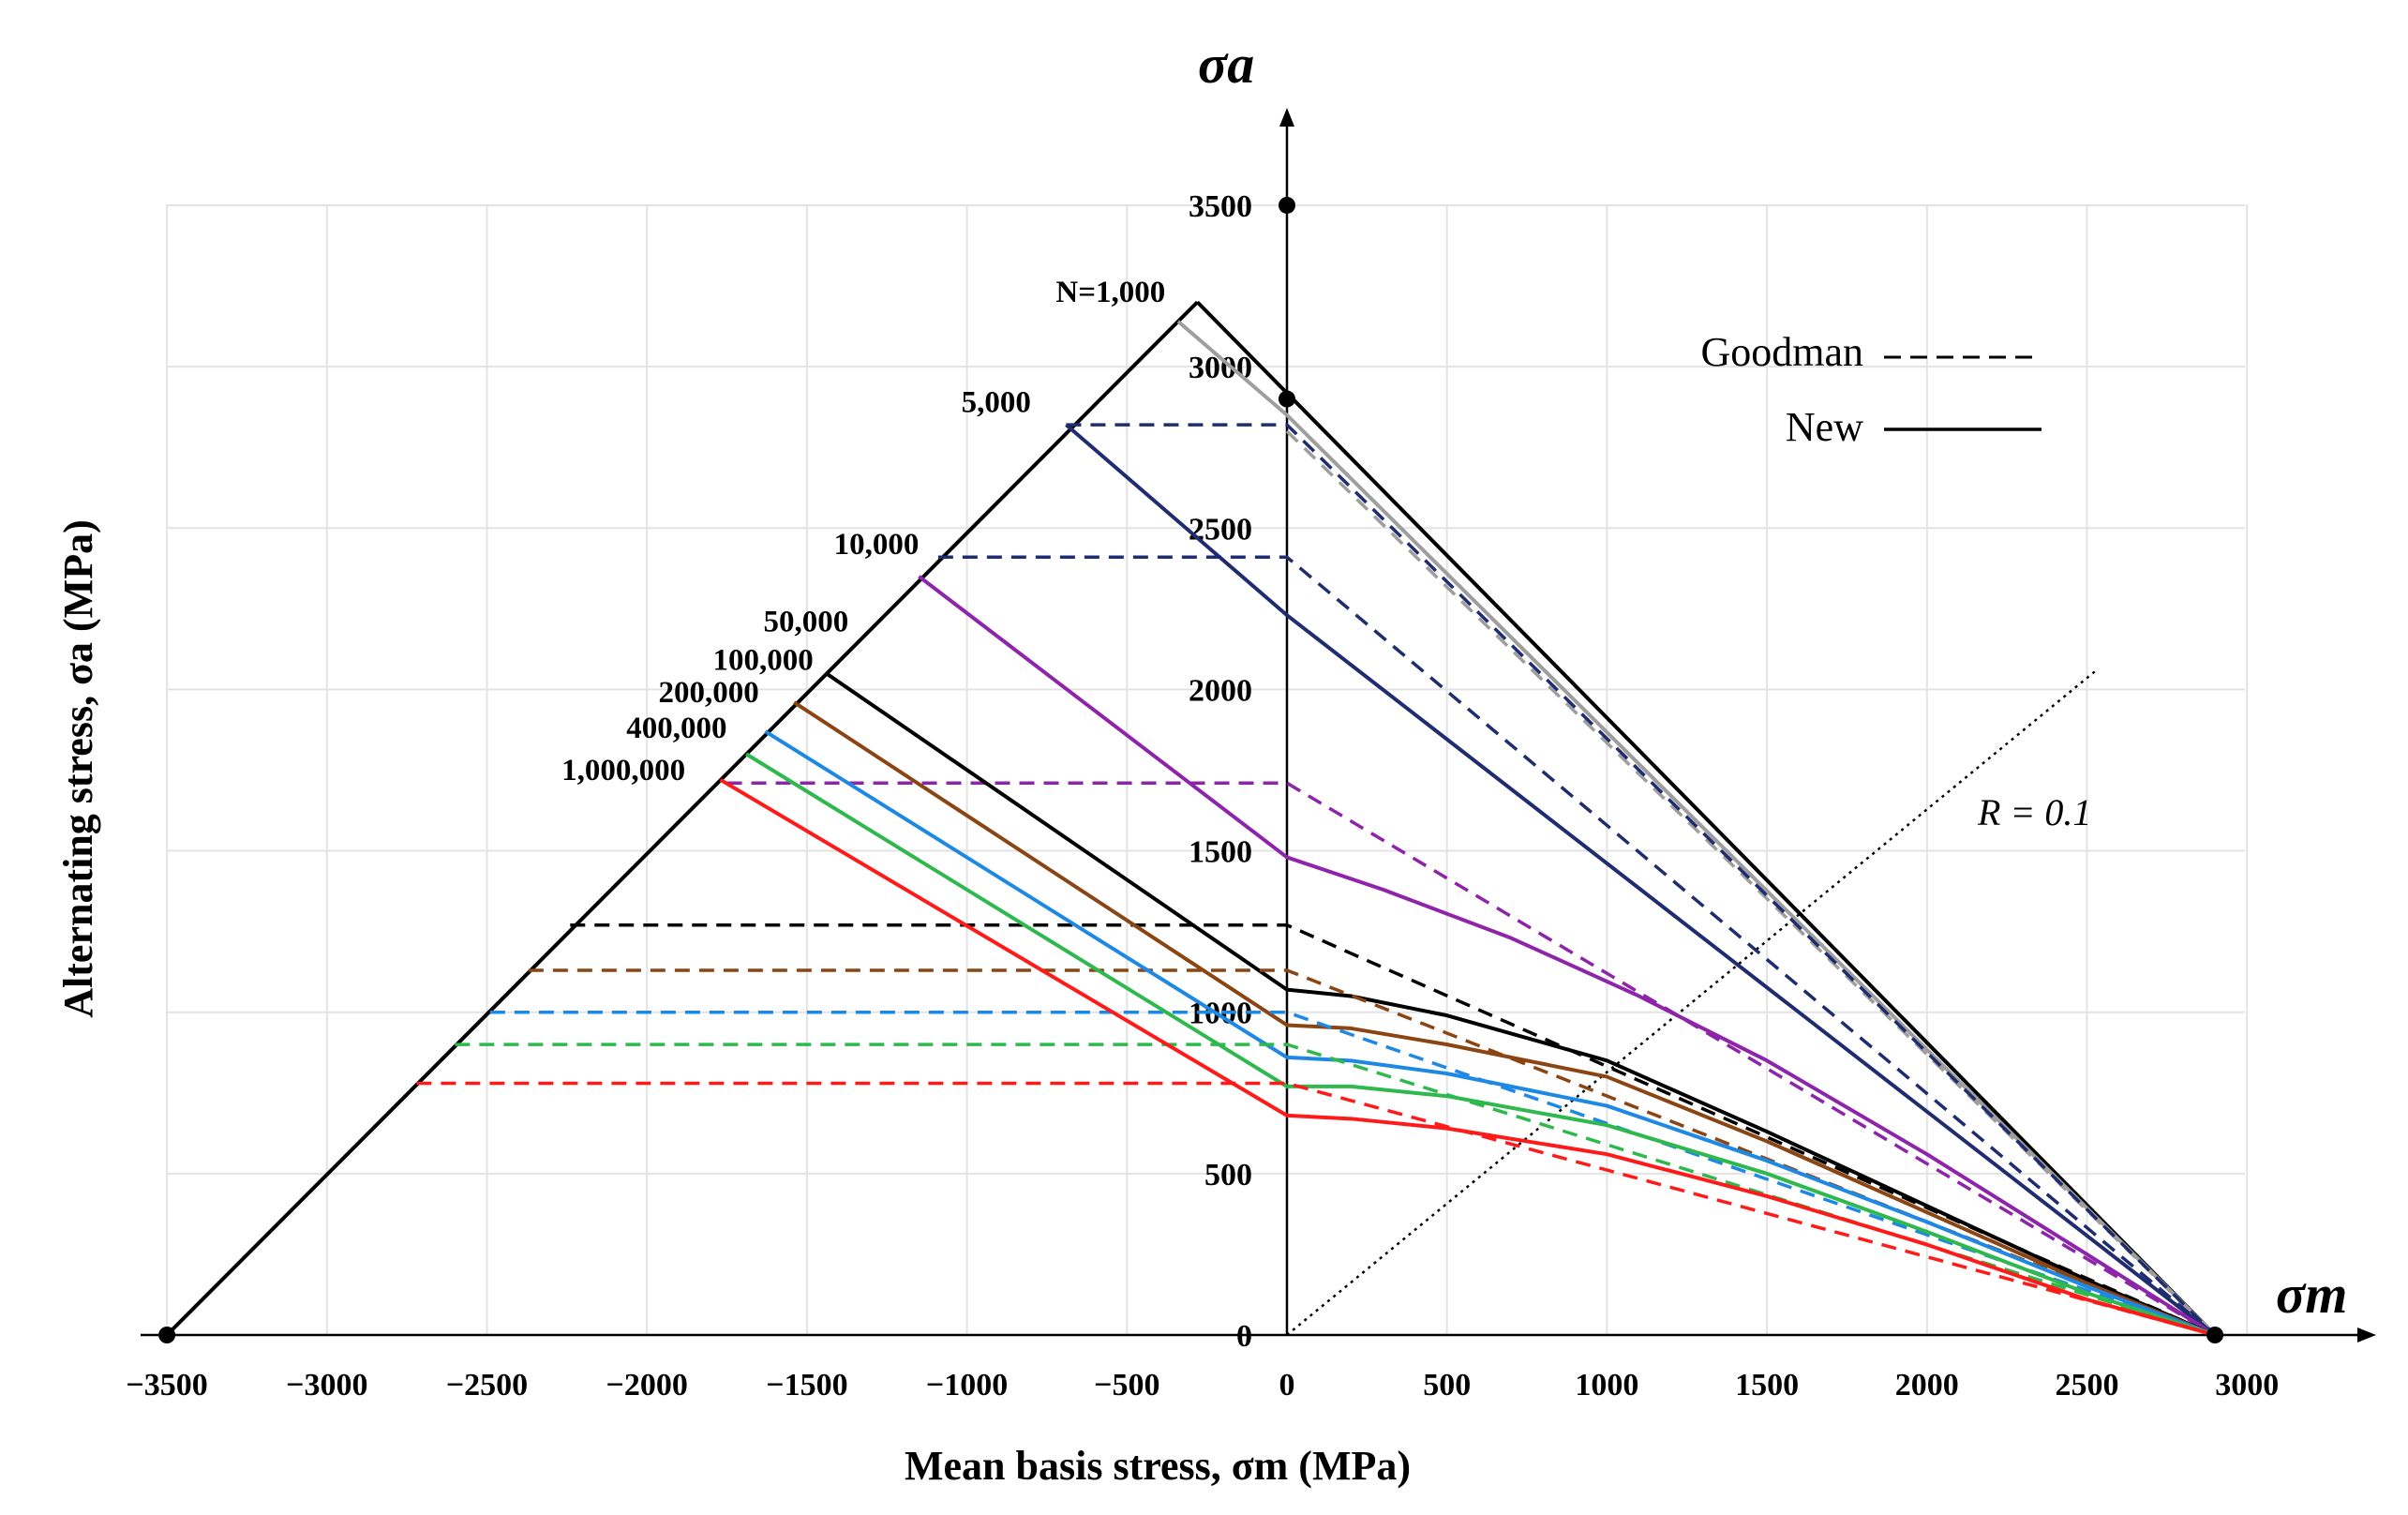  Describe the element at coordinates (78, 768) in the screenshot. I see `y-axis-title: Alternating stress, σa (MPa)` at that location.